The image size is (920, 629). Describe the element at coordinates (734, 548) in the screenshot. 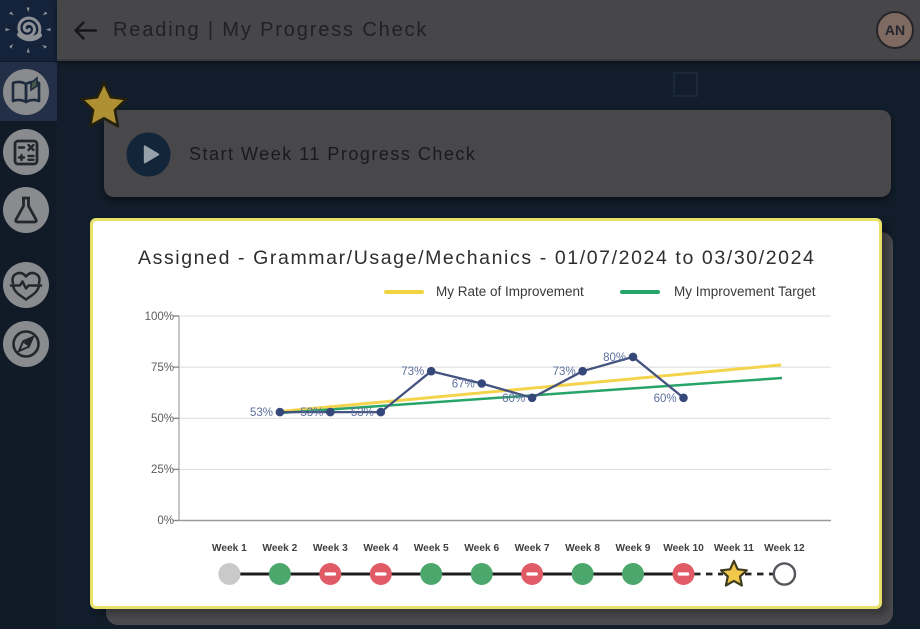

I see `svg-text: Week 11` at that location.